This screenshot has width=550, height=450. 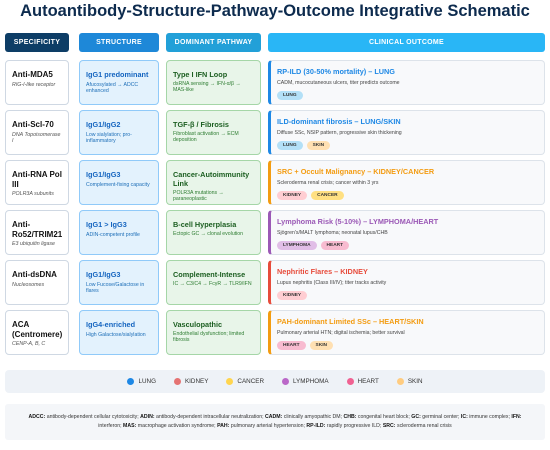 I want to click on legend-label: KIDNEY, so click(x=196, y=381).